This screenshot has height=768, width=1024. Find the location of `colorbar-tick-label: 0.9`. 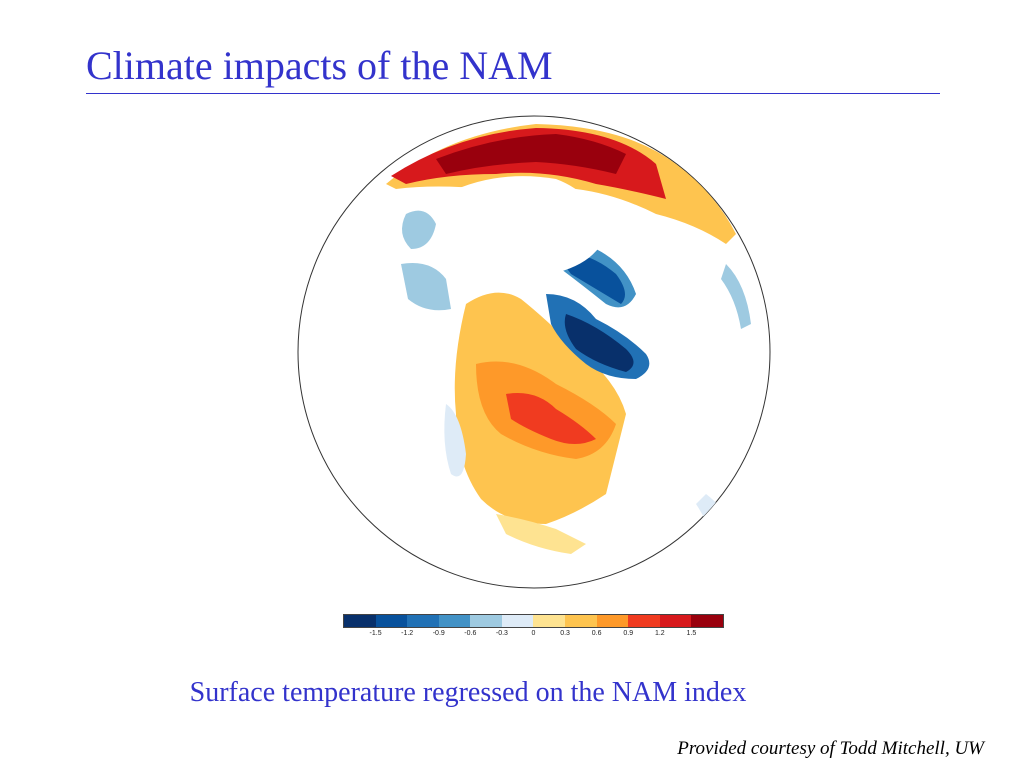

colorbar-tick-label: 0.9 is located at coordinates (628, 633).